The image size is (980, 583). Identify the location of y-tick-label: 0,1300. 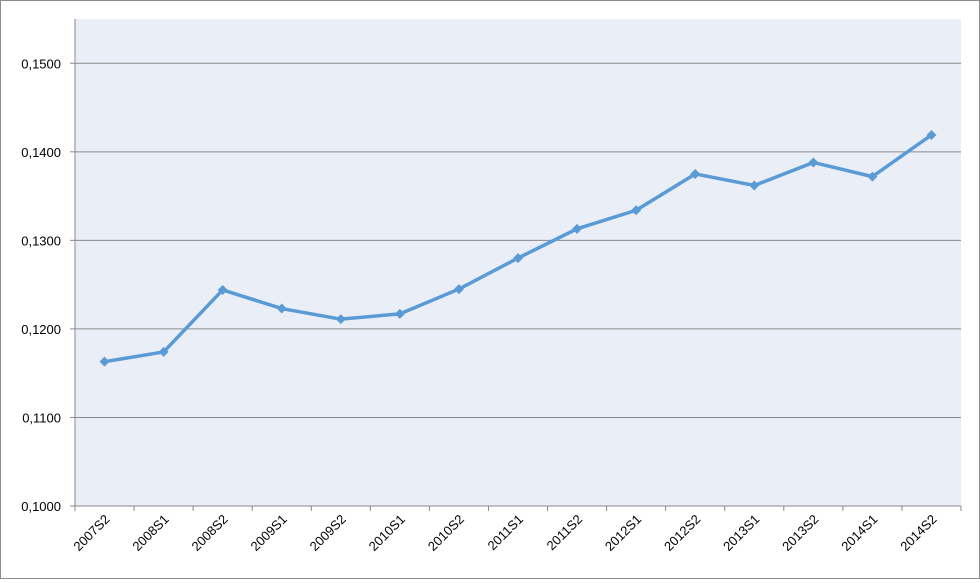
(41, 240).